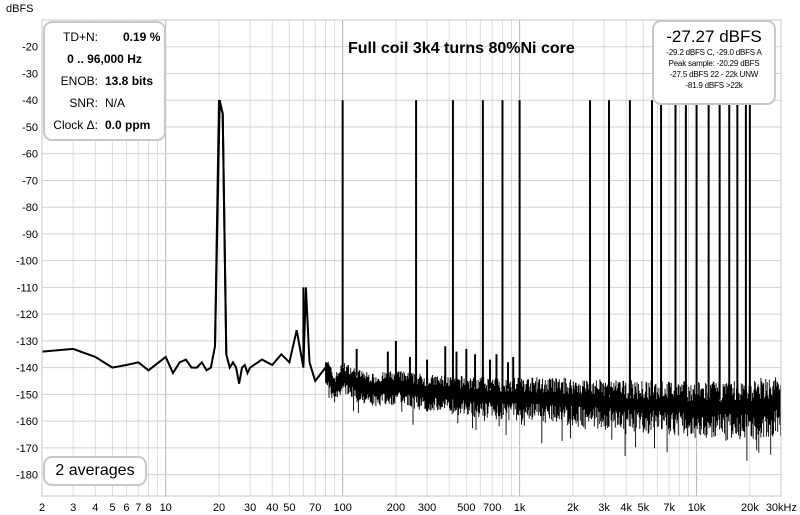 The image size is (800, 515). I want to click on x-tick-label: 5, so click(112, 508).